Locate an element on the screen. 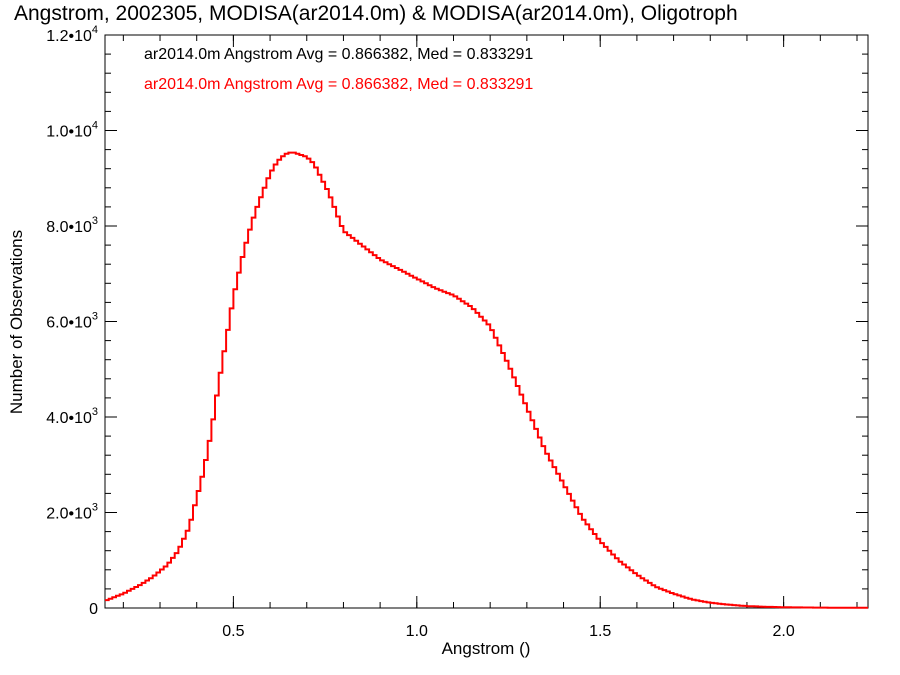 Image resolution: width=900 pixels, height=675 pixels. x-tick-label: 1.0 is located at coordinates (417, 631).